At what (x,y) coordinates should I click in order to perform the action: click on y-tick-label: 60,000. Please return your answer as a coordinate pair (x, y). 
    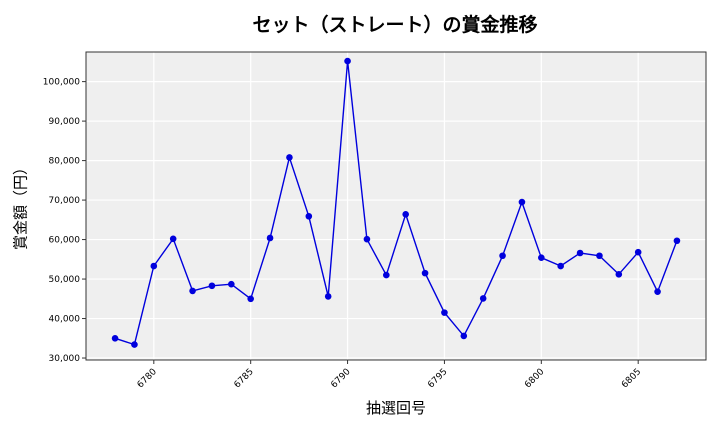
    Looking at the image, I should click on (65, 241).